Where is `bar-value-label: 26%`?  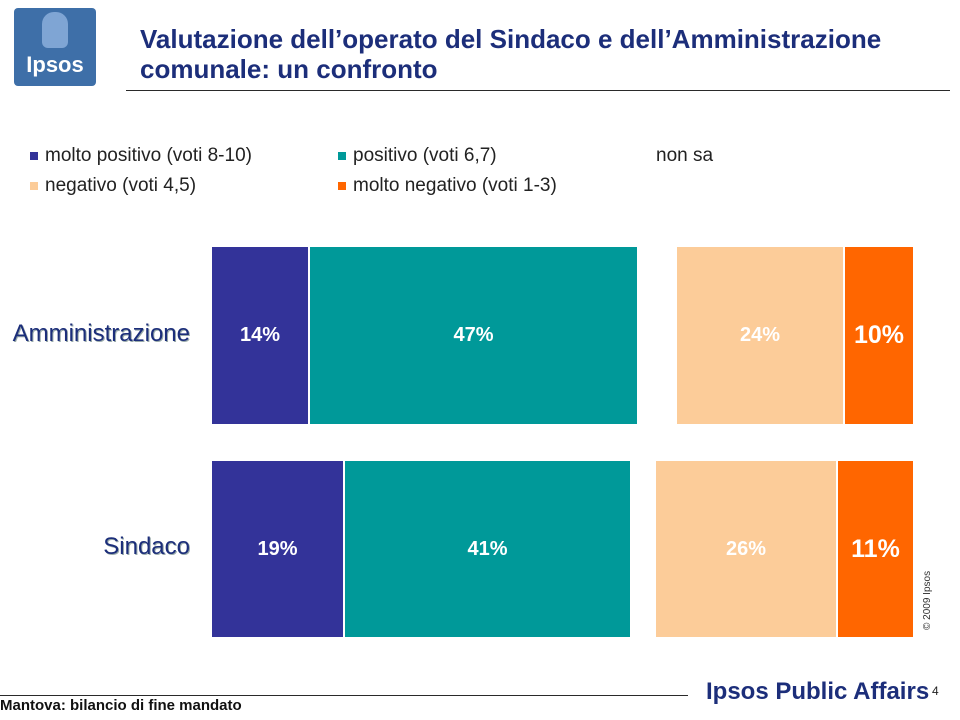
bar-value-label: 26% is located at coordinates (746, 548).